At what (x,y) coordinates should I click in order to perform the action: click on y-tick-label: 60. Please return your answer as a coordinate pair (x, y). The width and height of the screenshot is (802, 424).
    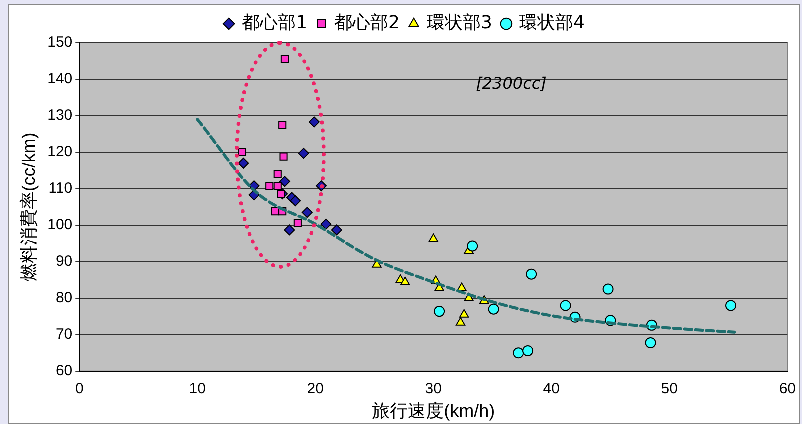
    Looking at the image, I should click on (64, 371).